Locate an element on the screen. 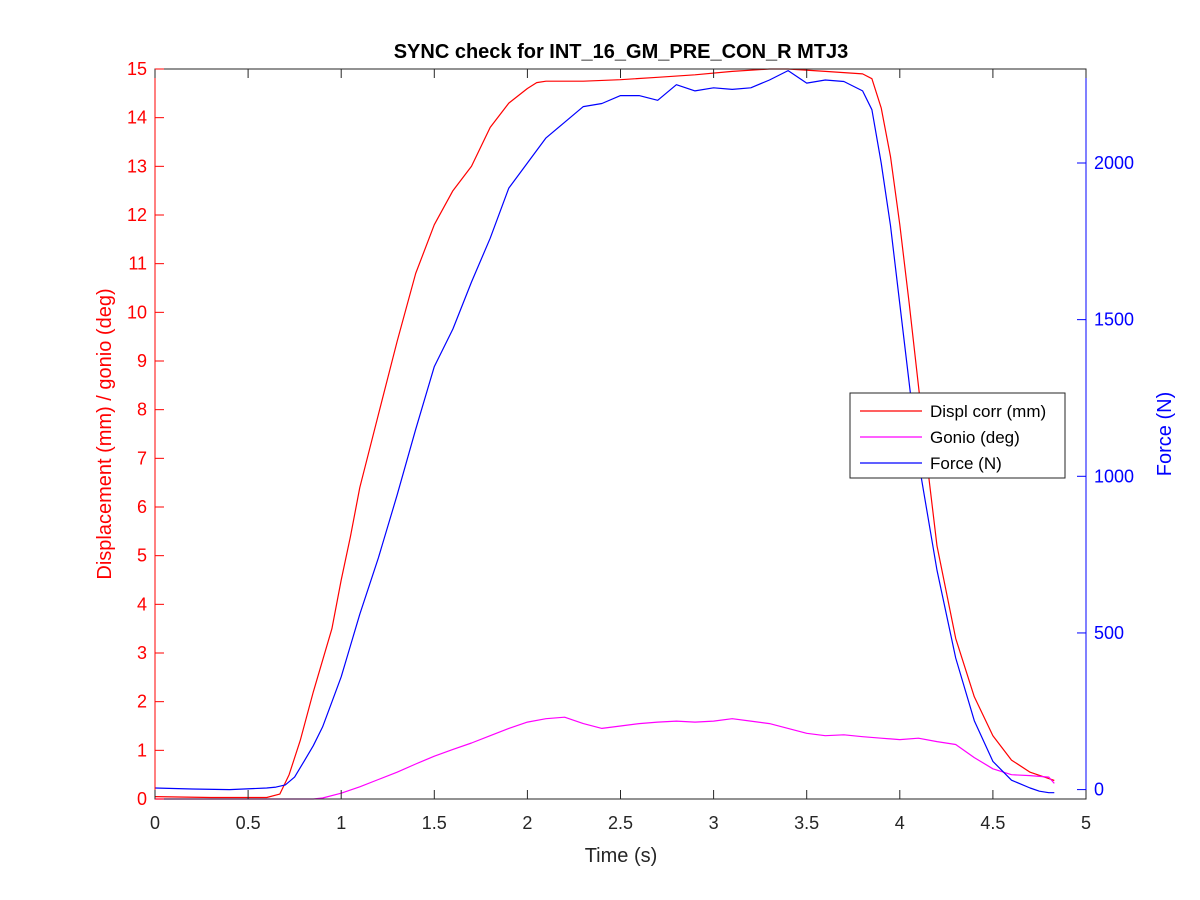 The image size is (1200, 900). x-tick-label: 4 is located at coordinates (900, 823).